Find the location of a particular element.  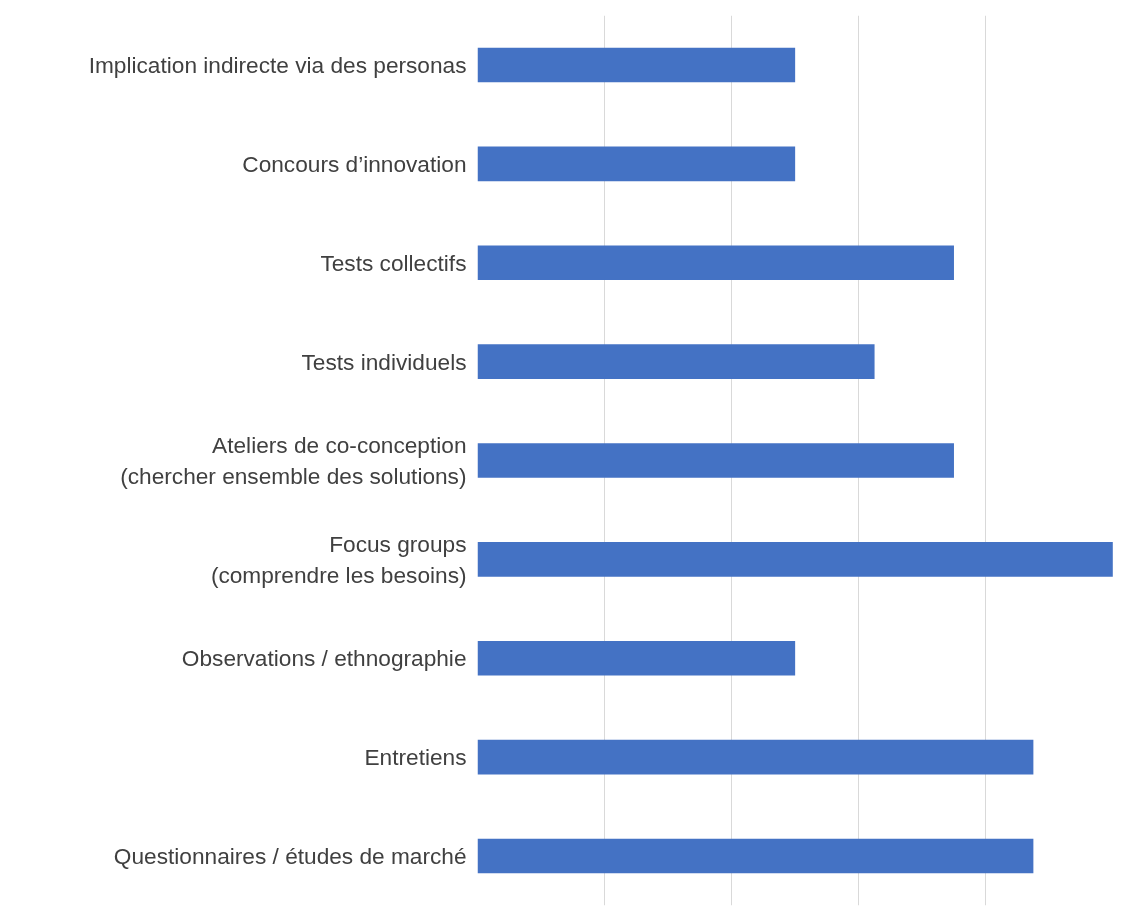

y-tick-label: Tests individuels is located at coordinates (384, 361).